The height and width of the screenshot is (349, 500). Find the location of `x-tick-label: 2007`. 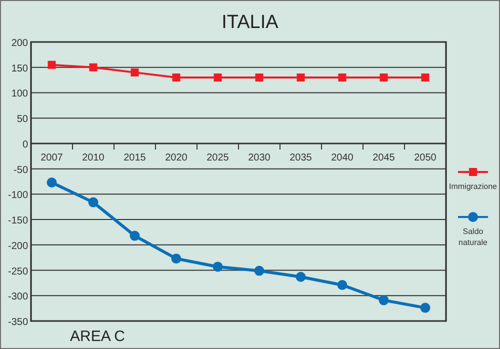

x-tick-label: 2007 is located at coordinates (52, 158).